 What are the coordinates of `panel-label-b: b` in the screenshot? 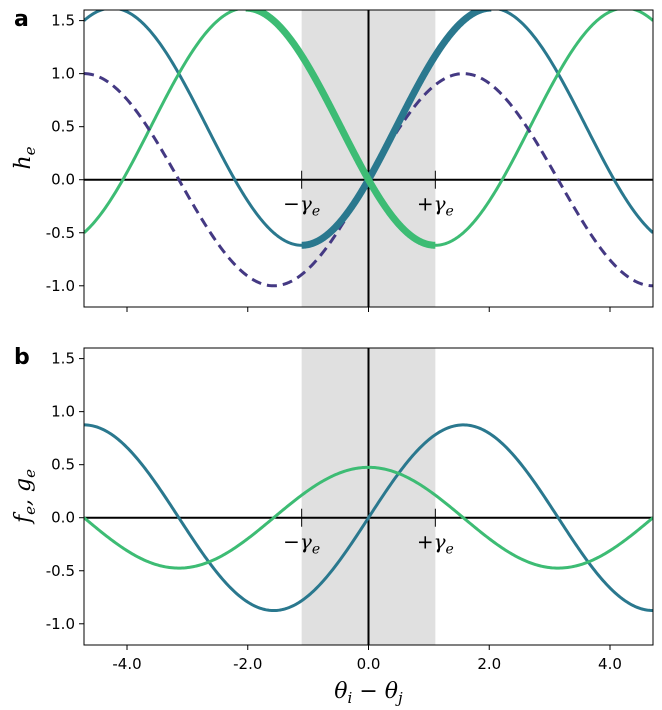 It's located at (22, 357).